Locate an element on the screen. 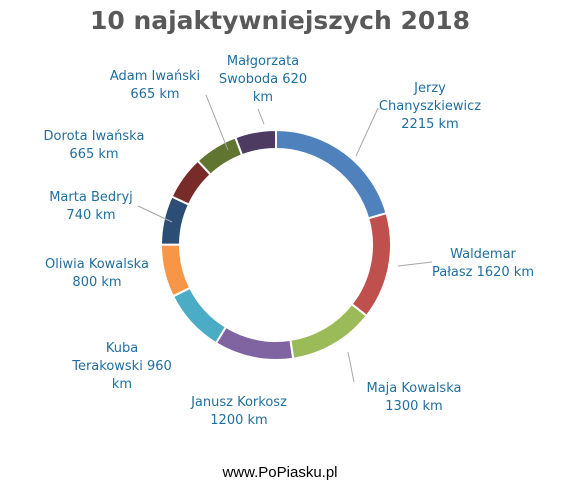  slice-label-2: Waldemar Pałasz 1620 km is located at coordinates (483, 263).